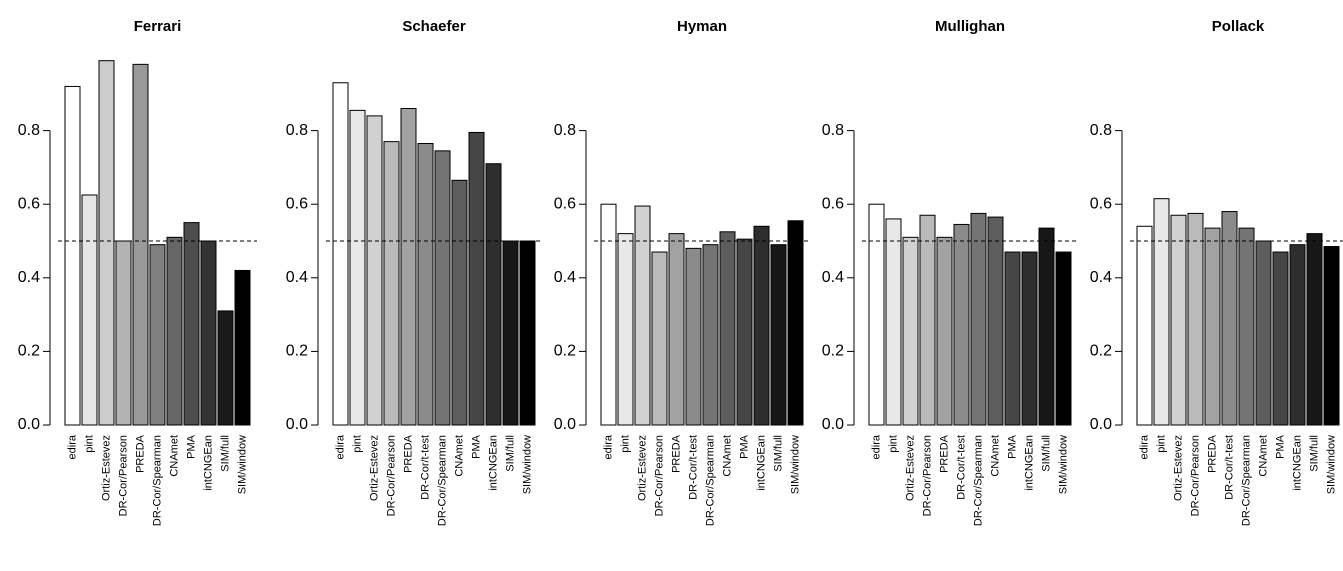 The height and width of the screenshot is (571, 1343). What do you see at coordinates (434, 26) in the screenshot?
I see `panel-title: Schaefer` at bounding box center [434, 26].